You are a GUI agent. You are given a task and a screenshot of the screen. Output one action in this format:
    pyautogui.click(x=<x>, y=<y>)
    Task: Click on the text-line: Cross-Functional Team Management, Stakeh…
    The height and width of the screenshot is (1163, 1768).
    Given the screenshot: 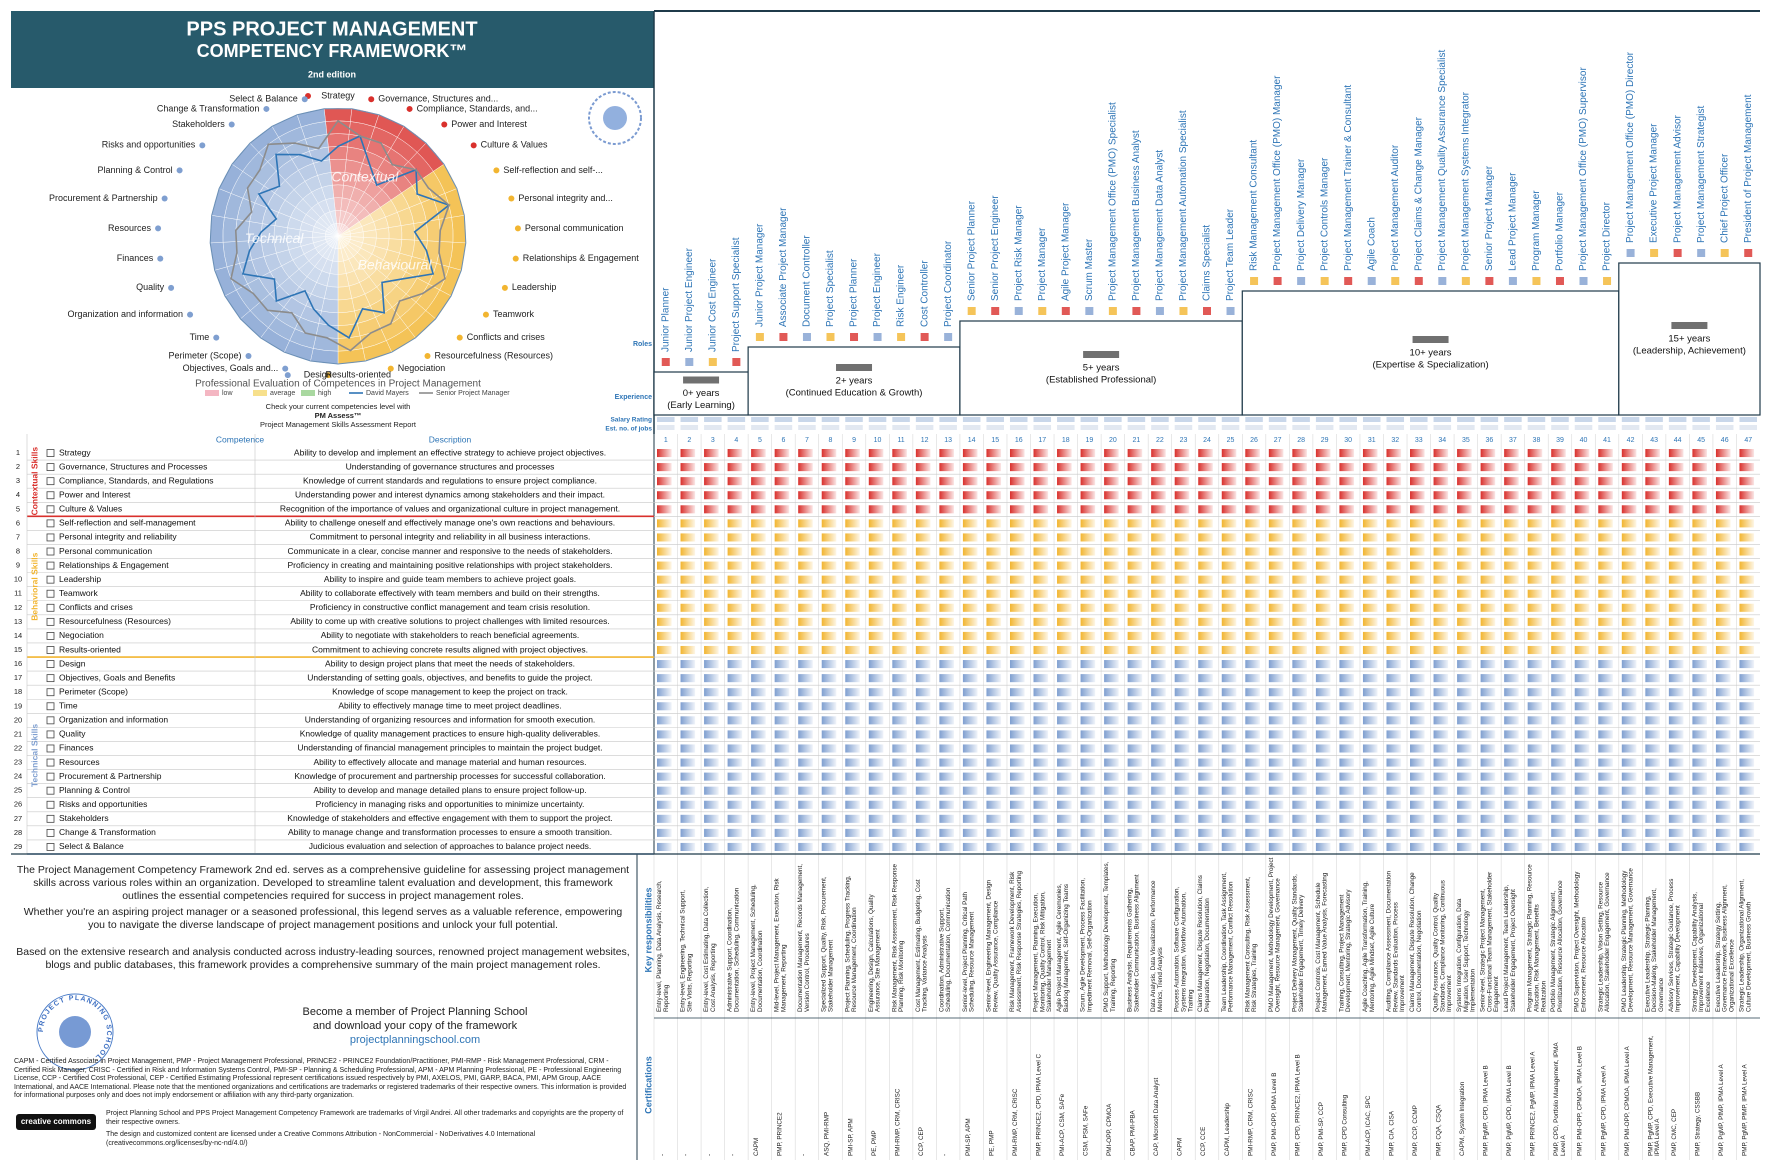 What is the action you would take?
    pyautogui.click(x=1489, y=941)
    